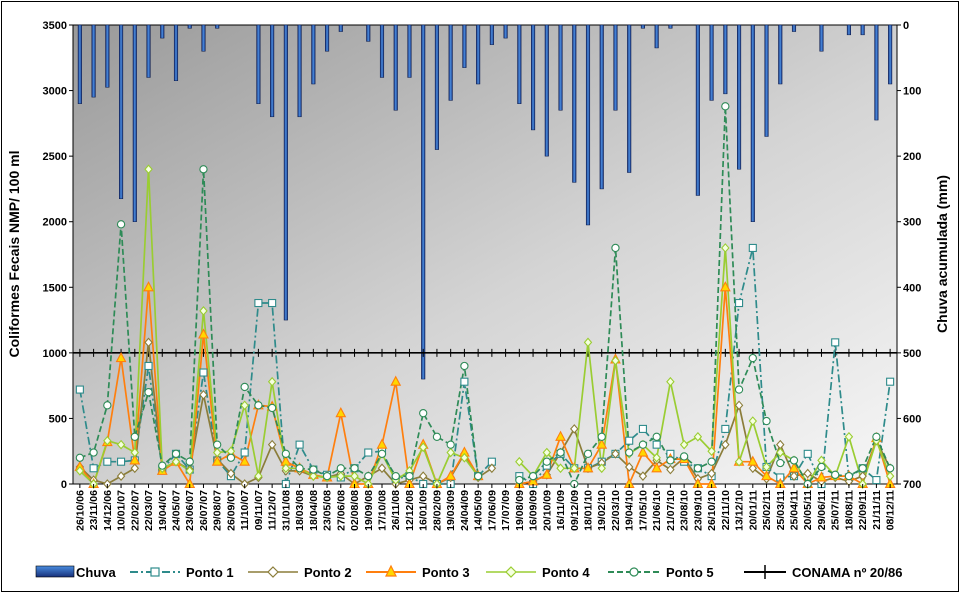 This screenshot has height=595, width=962. What do you see at coordinates (657, 510) in the screenshot?
I see `x-tick-label: 21/06/10` at bounding box center [657, 510].